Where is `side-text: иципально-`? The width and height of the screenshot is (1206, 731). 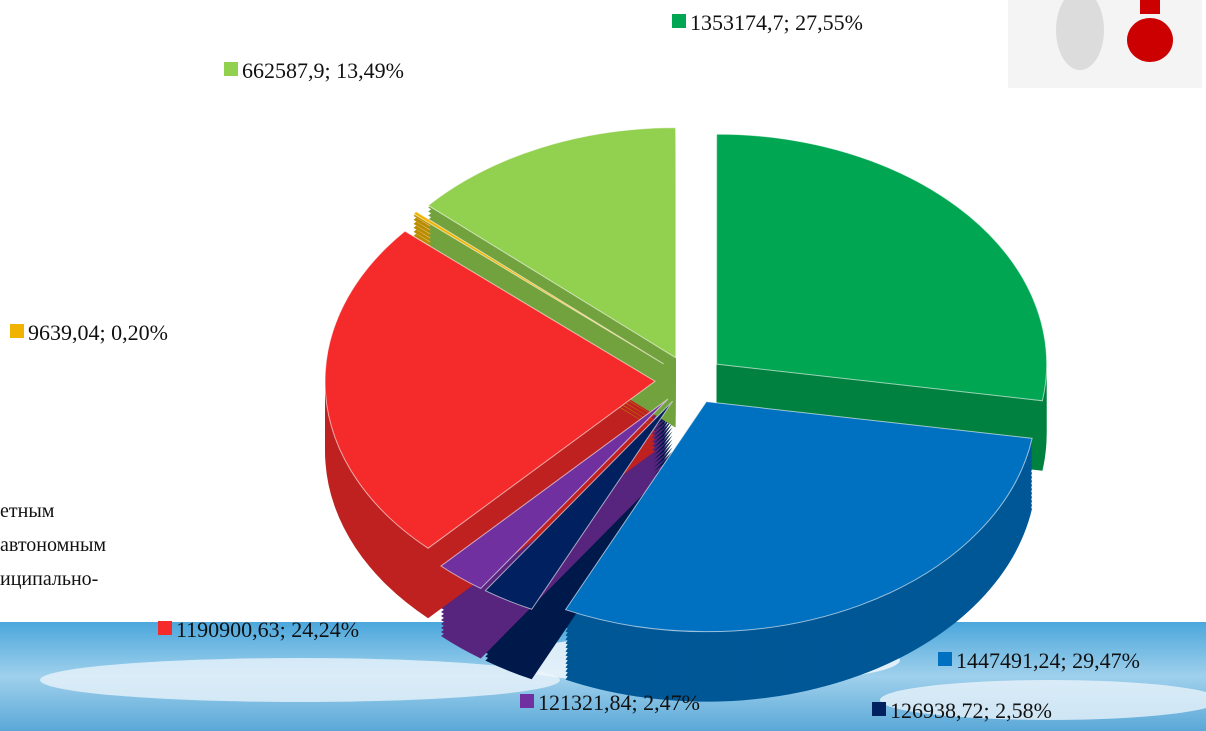
side-text: иципально- is located at coordinates (49, 579).